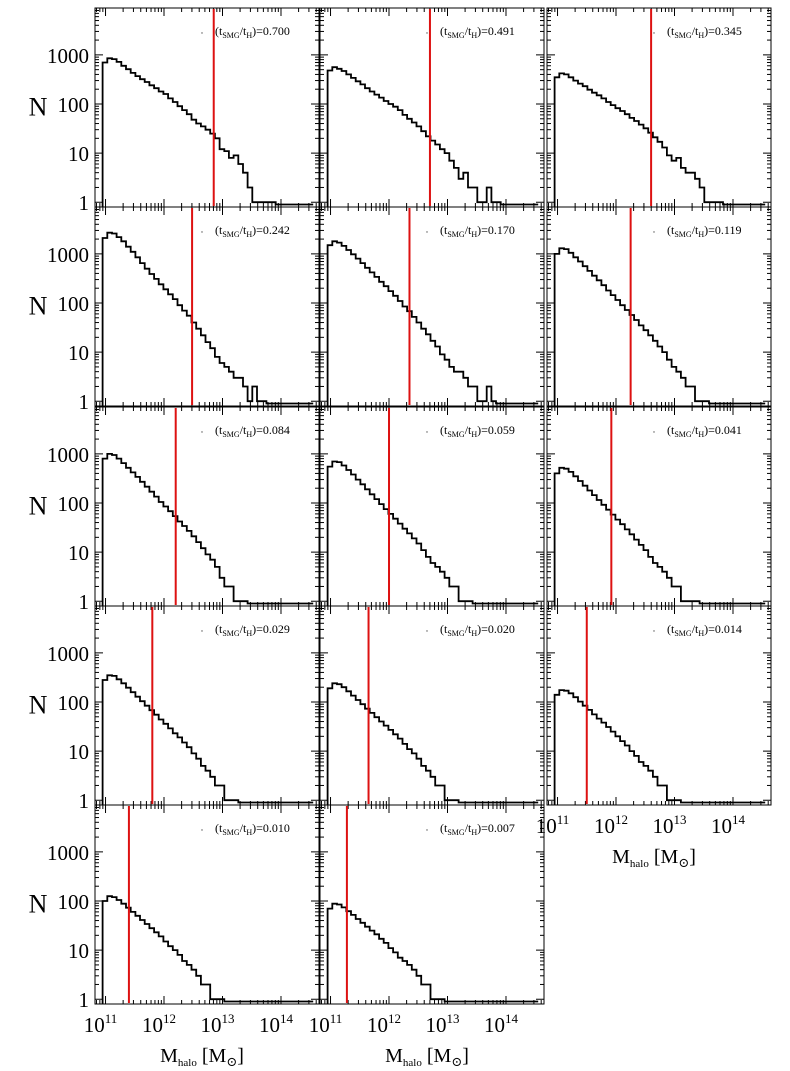 Image resolution: width=790 pixels, height=1071 pixels. Describe the element at coordinates (477, 630) in the screenshot. I see `panel-ratio-label: (tSMG/tH)=0.020` at that location.